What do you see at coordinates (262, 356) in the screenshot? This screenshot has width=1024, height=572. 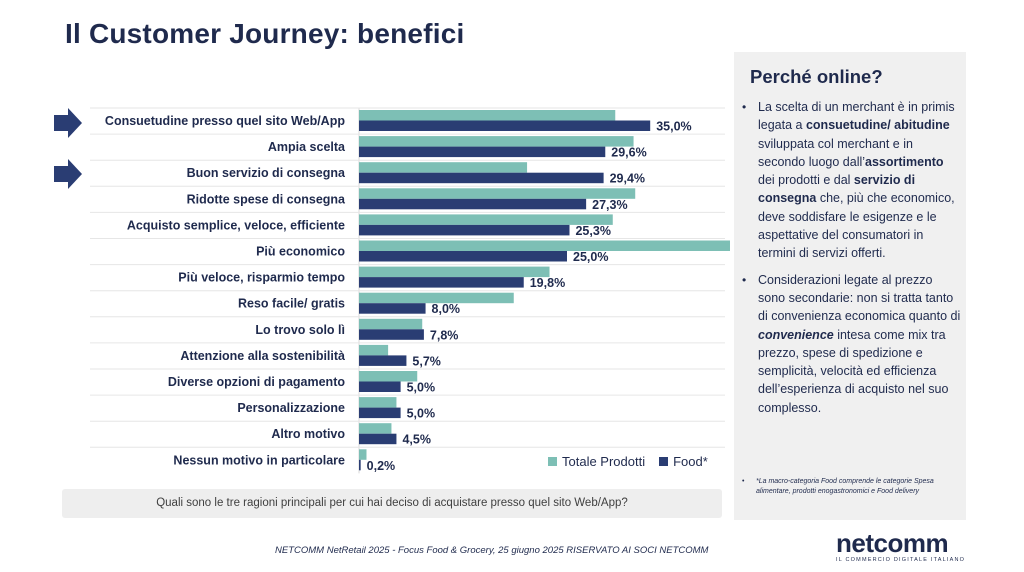 I see `category-label: Attenzione alla sostenibilità` at bounding box center [262, 356].